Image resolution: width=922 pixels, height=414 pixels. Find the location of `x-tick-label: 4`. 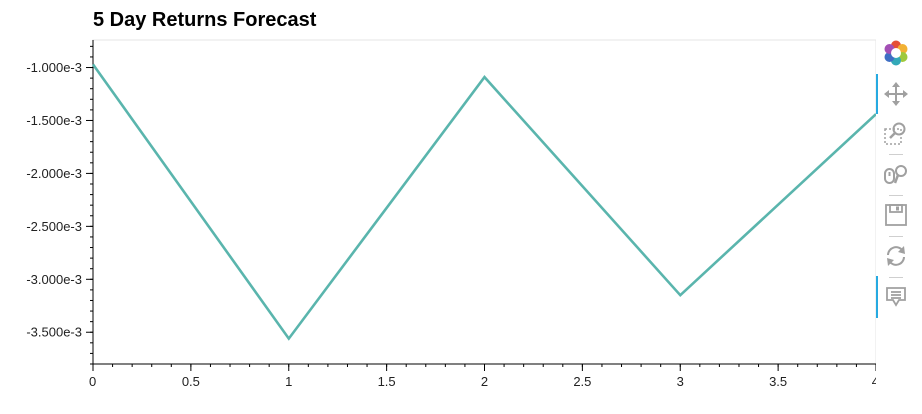

x-tick-label: 4 is located at coordinates (874, 381).